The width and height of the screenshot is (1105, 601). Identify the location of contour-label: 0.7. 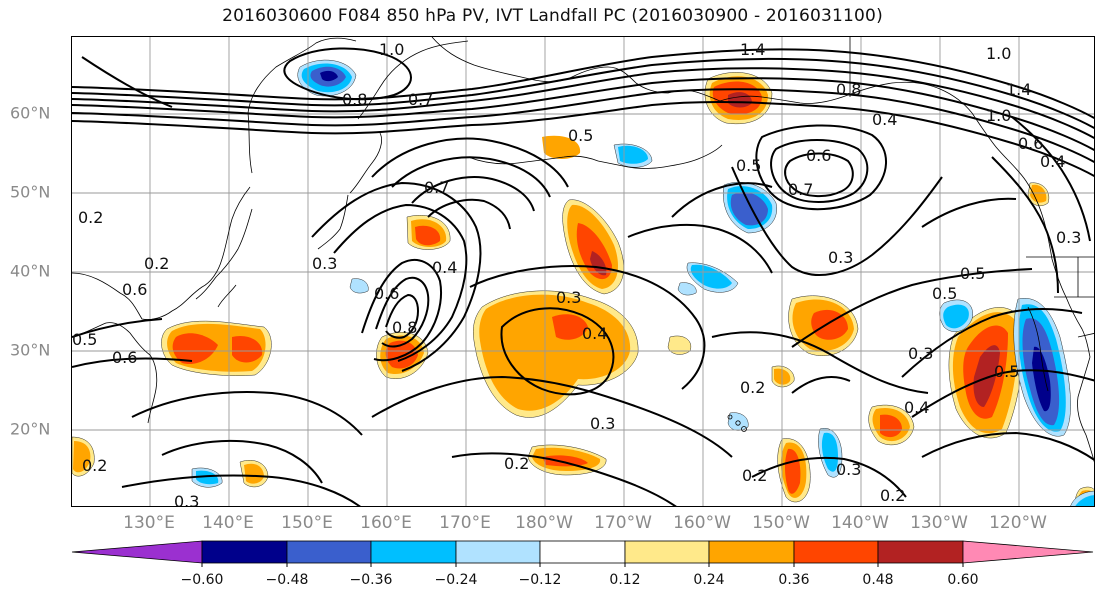
(420, 99).